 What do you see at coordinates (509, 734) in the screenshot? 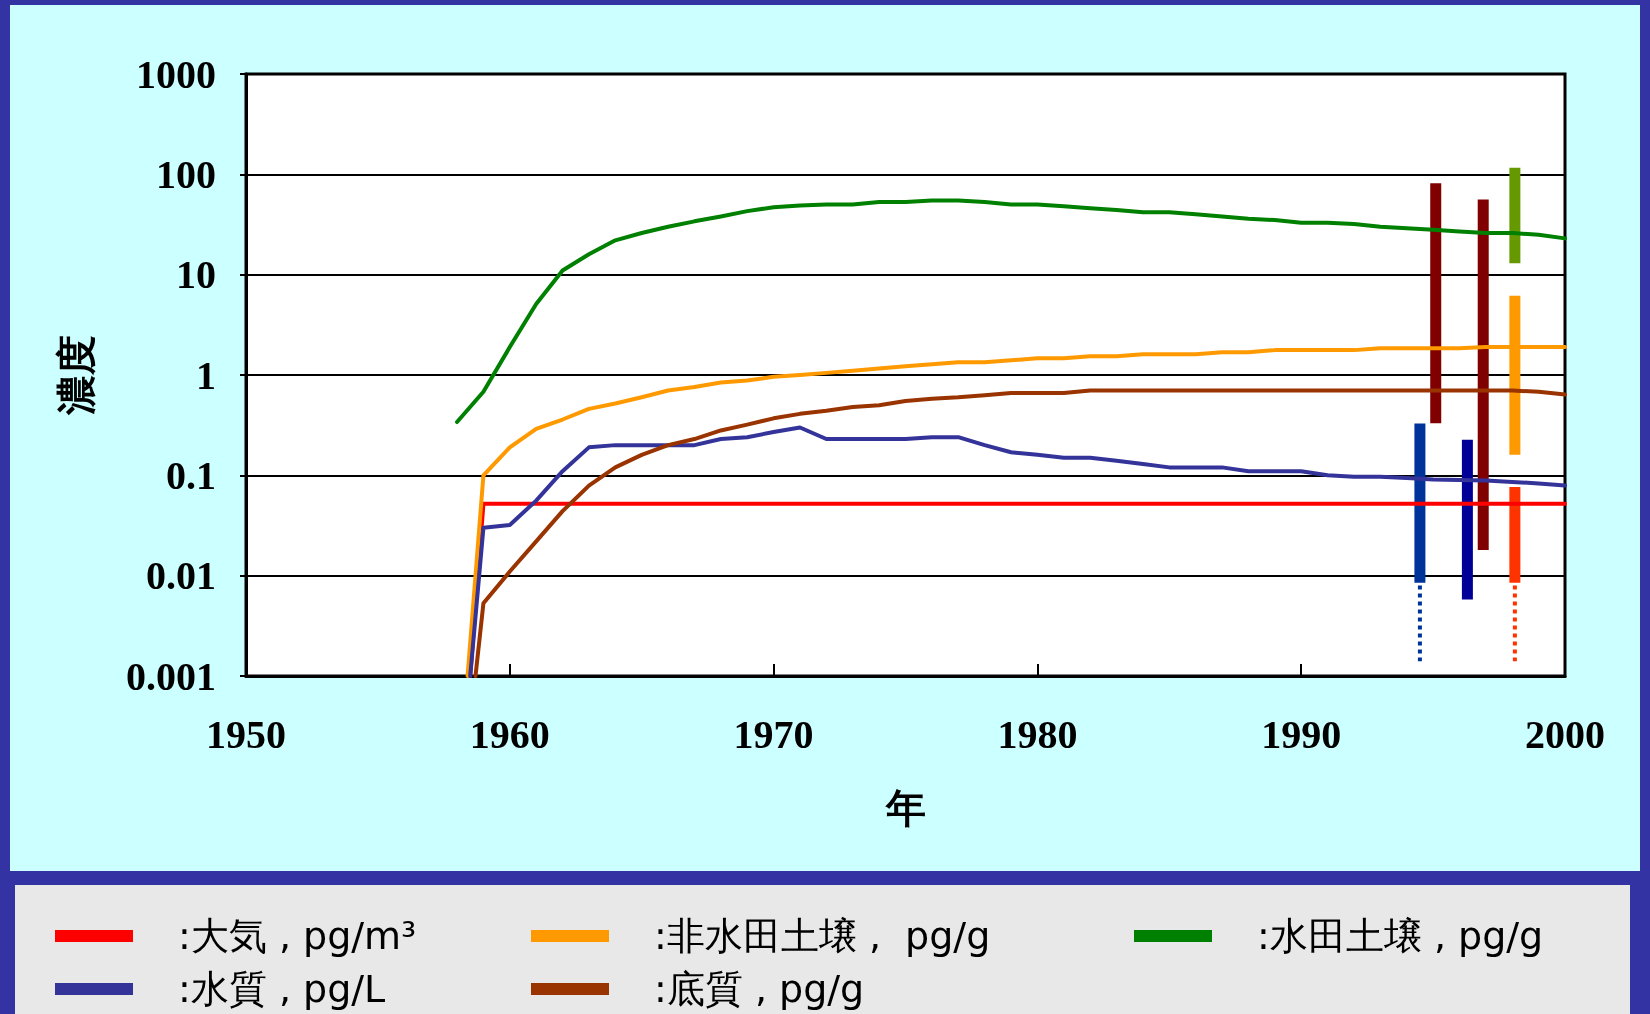
I see `x-tick-label: 1960` at bounding box center [509, 734].